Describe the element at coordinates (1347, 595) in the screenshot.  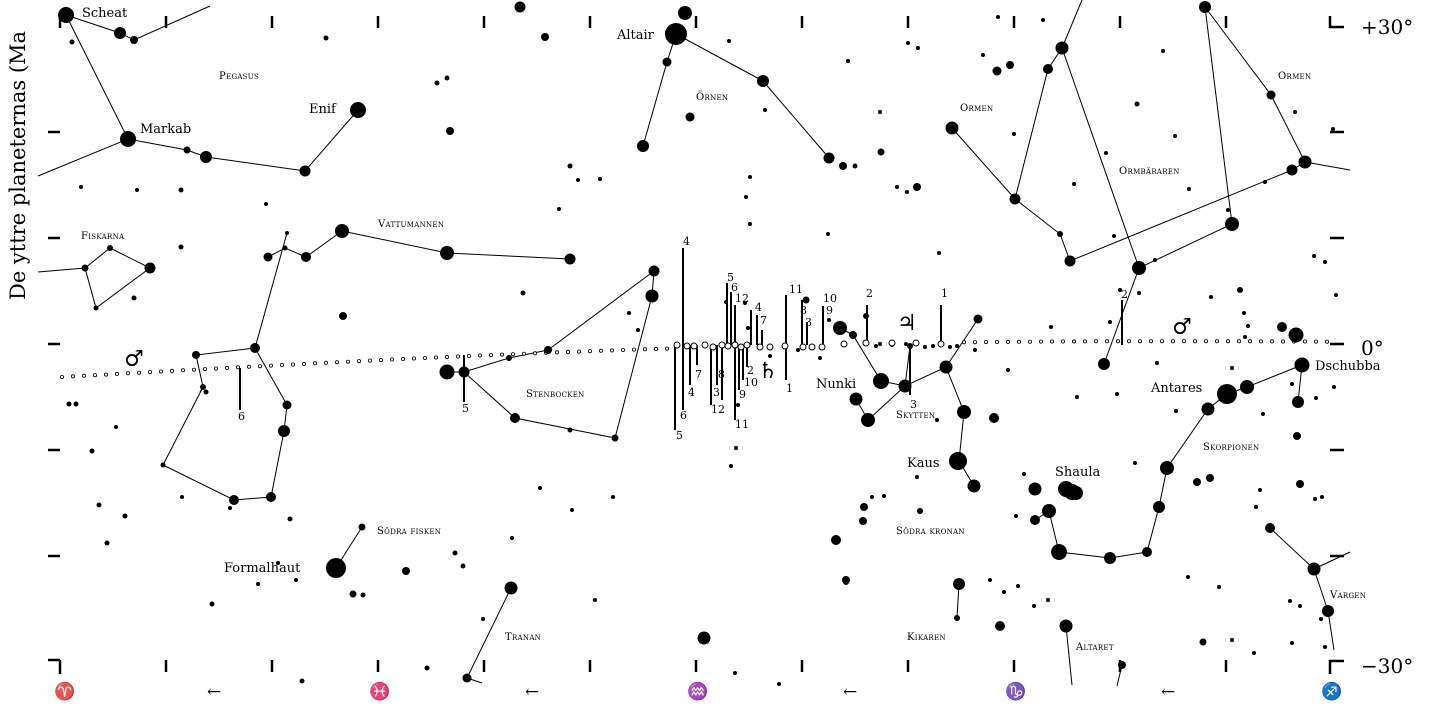
I see `constellation-label-vargen: Vargen` at that location.